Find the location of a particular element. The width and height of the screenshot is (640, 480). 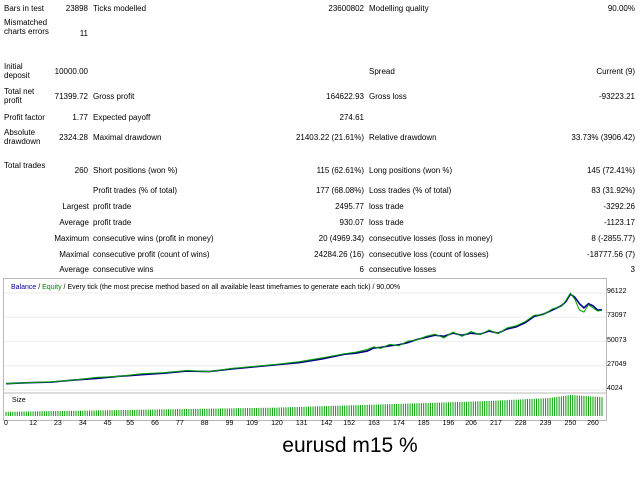

maximum-label: Maximum is located at coordinates (71, 238).